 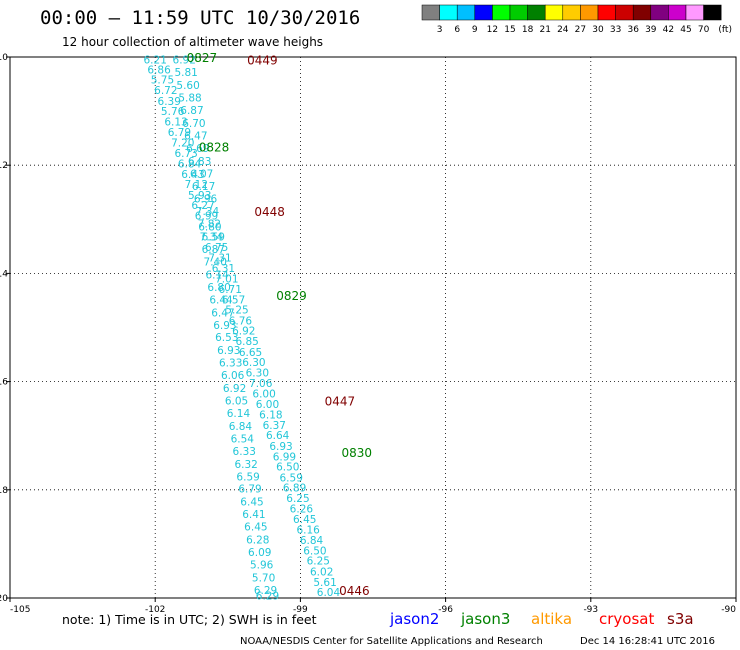 I want to click on swh-point-label: 6.89, so click(x=294, y=489).